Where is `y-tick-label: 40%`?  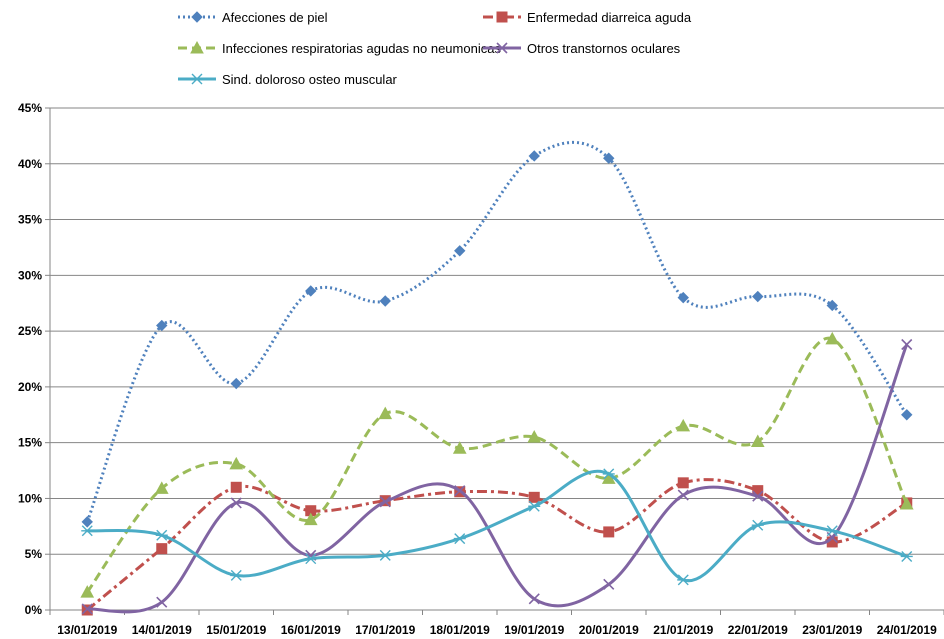 y-tick-label: 40% is located at coordinates (30, 164).